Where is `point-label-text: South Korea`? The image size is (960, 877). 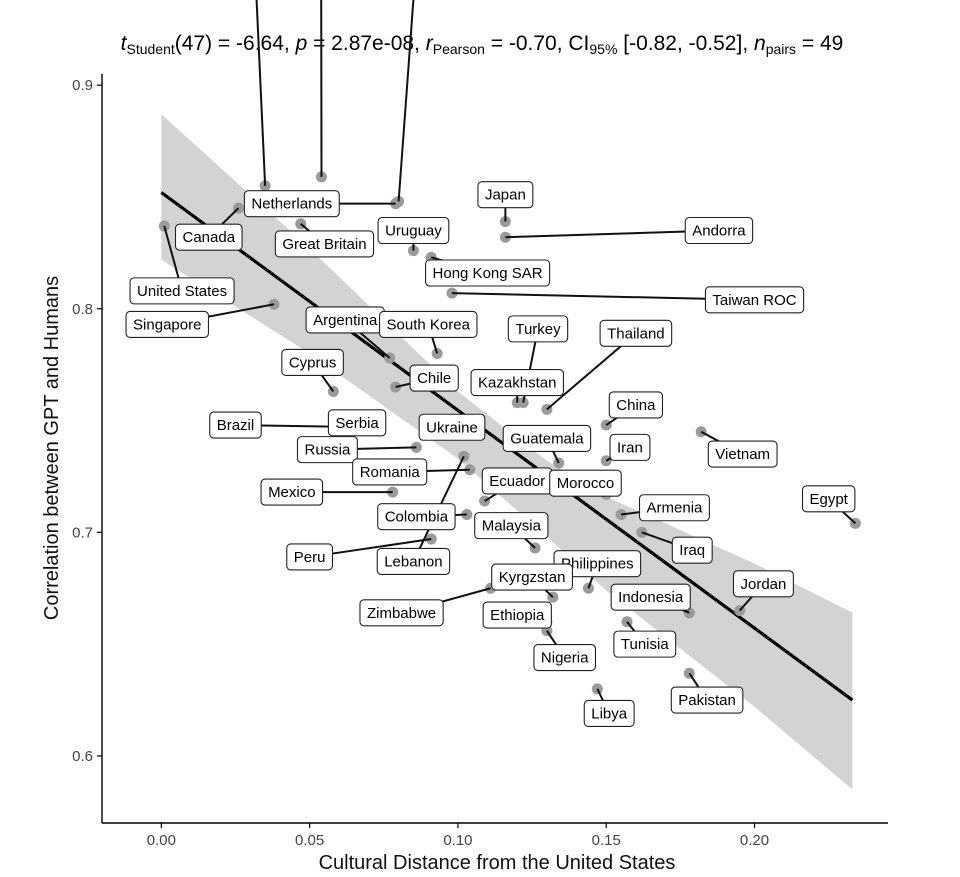
point-label-text: South Korea is located at coordinates (429, 324).